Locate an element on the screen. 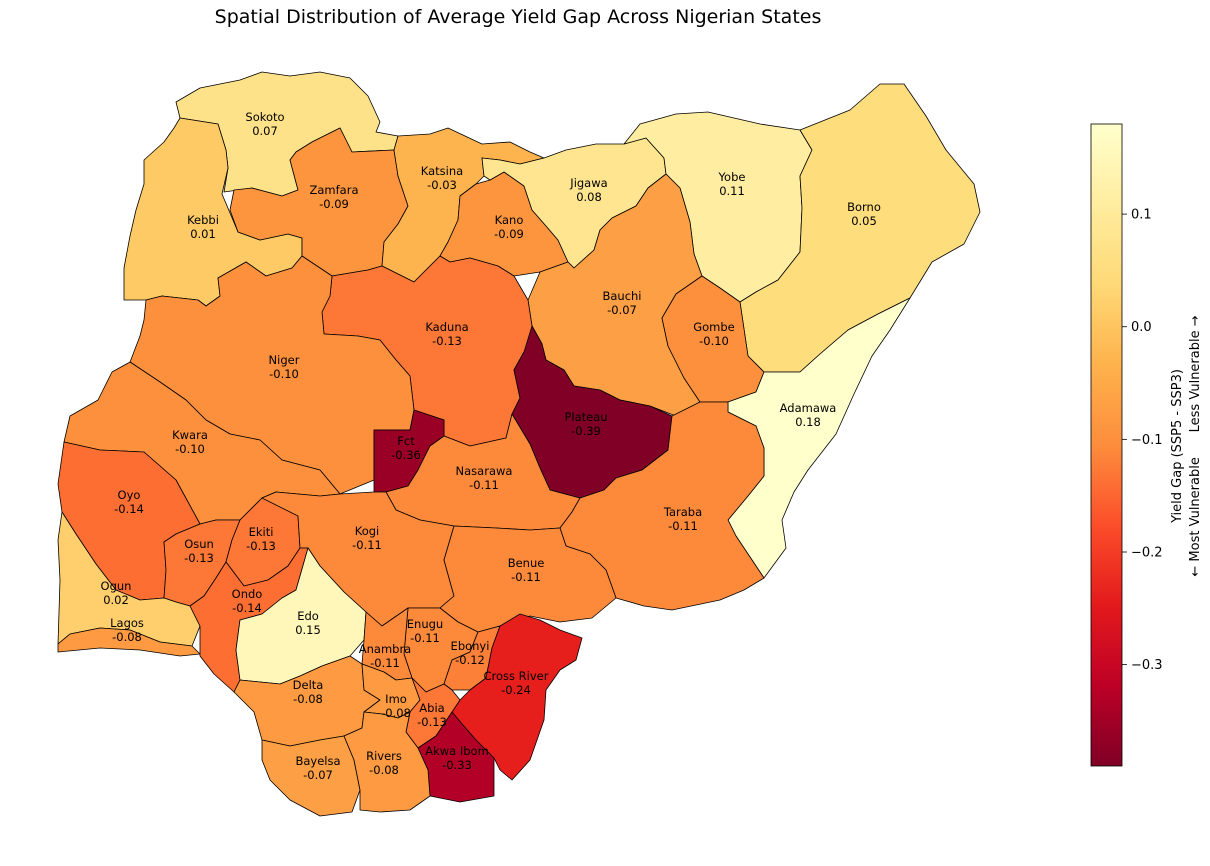  state-value-oyo: -0.14 is located at coordinates (129, 509).